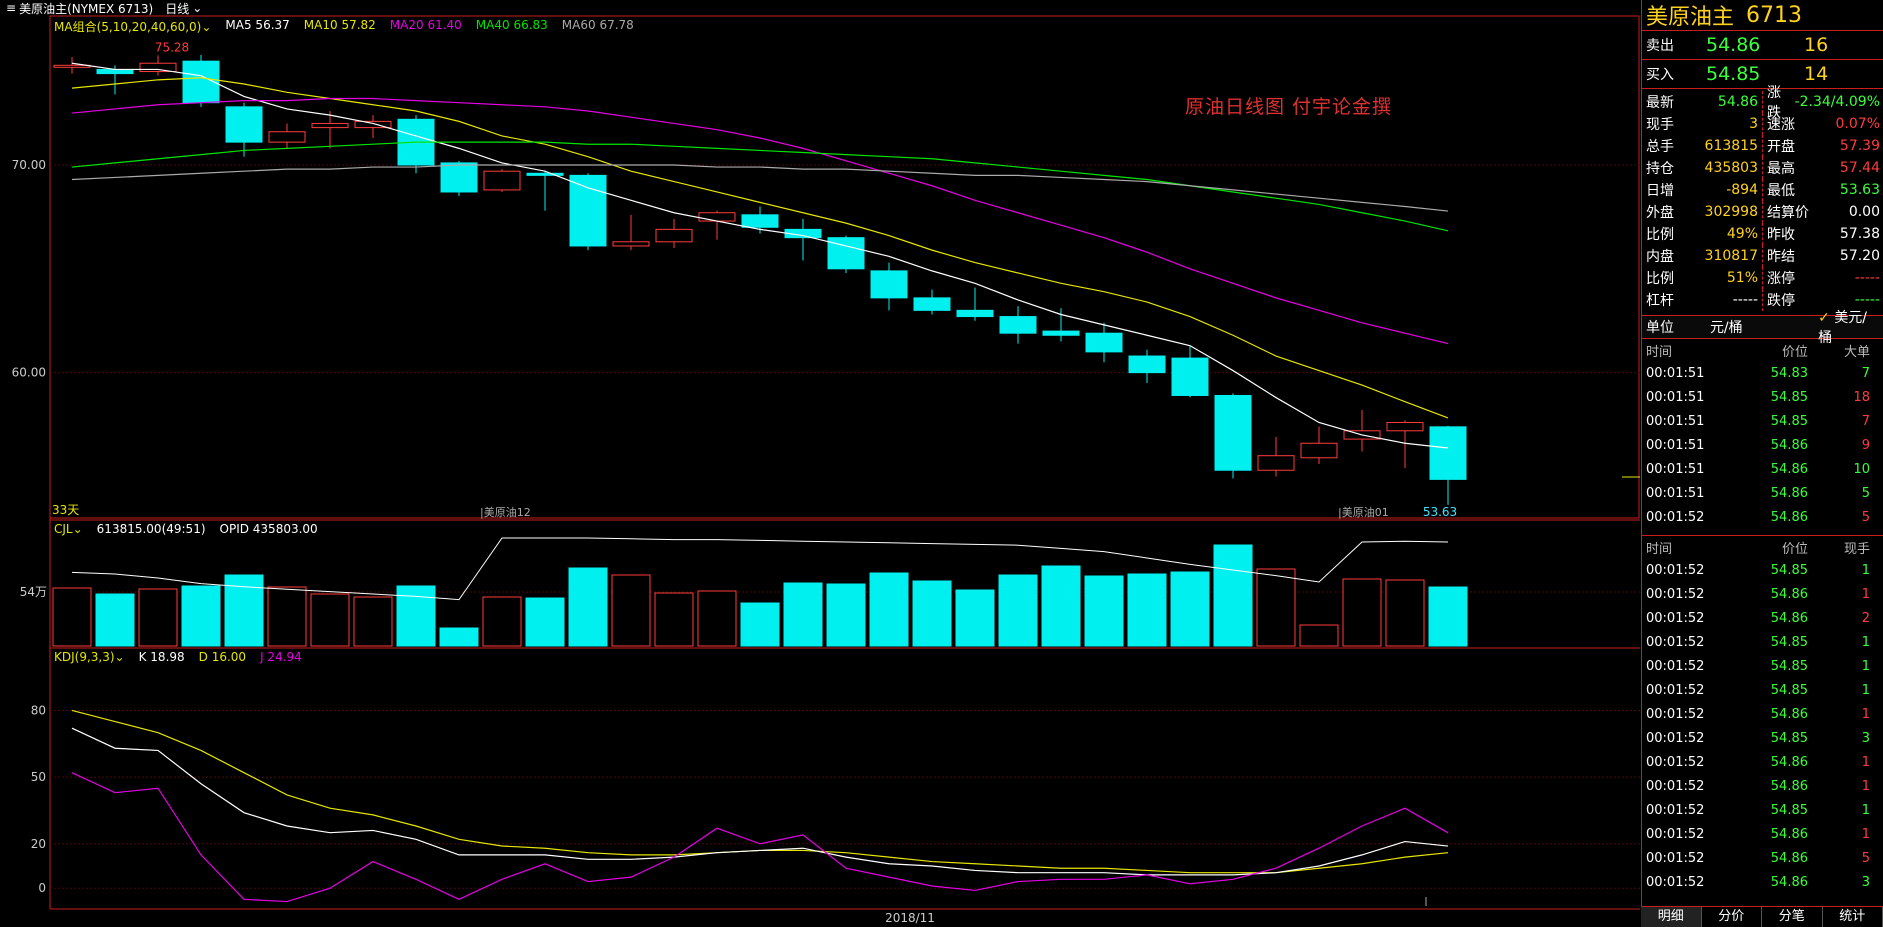 This screenshot has width=1883, height=927. Describe the element at coordinates (29, 373) in the screenshot. I see `price-tick-label: 60.00` at that location.